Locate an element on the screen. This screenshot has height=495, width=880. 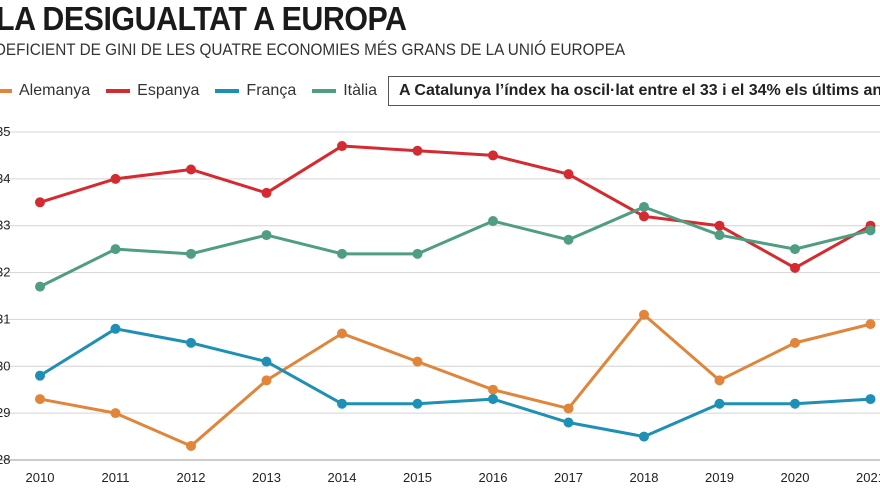
x-tick-label: 2019 is located at coordinates (719, 477).